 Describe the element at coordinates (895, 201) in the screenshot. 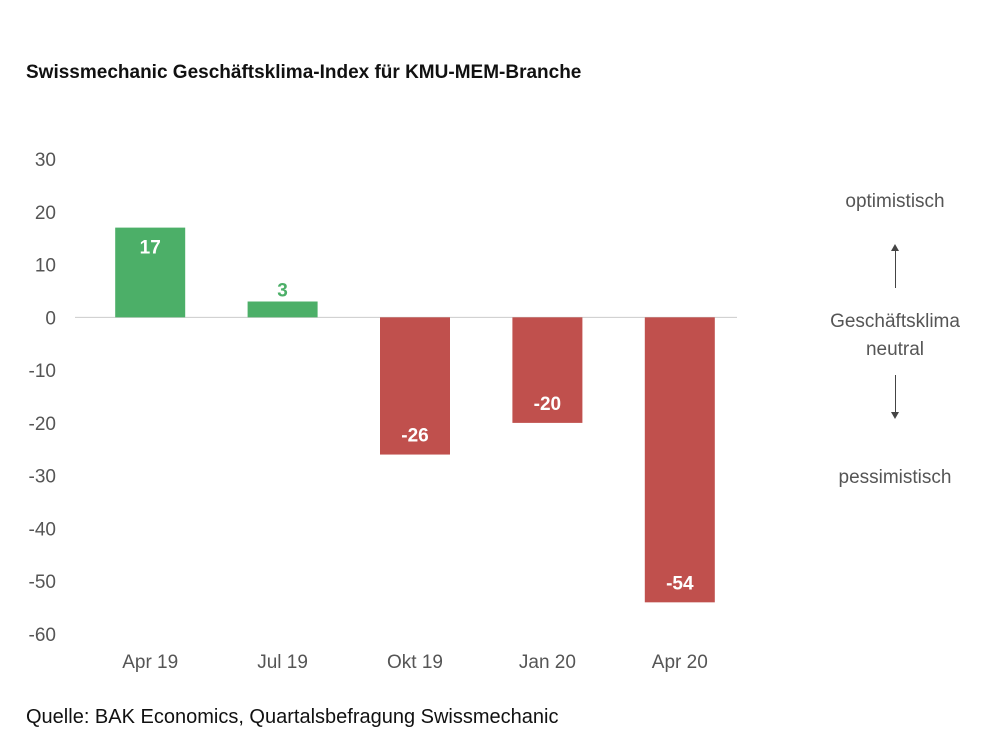

I see `optimistic-label: optimistisch` at that location.